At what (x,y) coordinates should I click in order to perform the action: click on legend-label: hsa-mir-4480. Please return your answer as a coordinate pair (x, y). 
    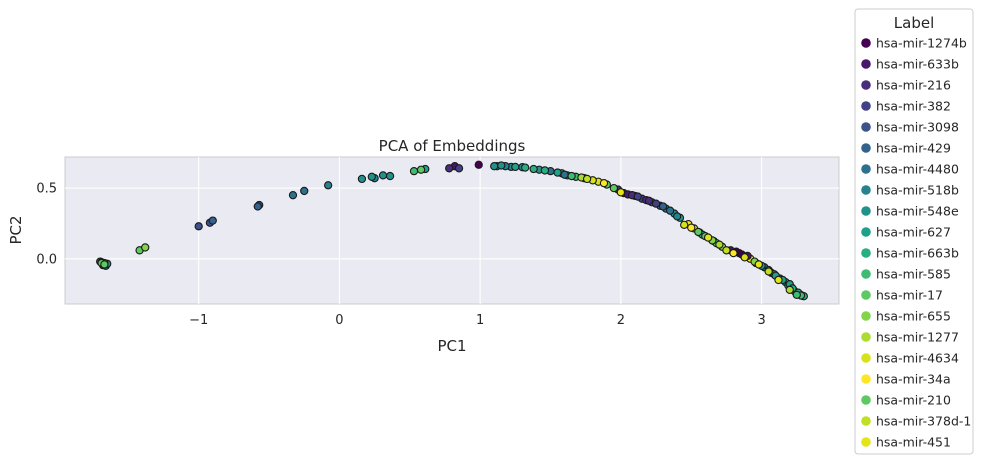
    Looking at the image, I should click on (917, 168).